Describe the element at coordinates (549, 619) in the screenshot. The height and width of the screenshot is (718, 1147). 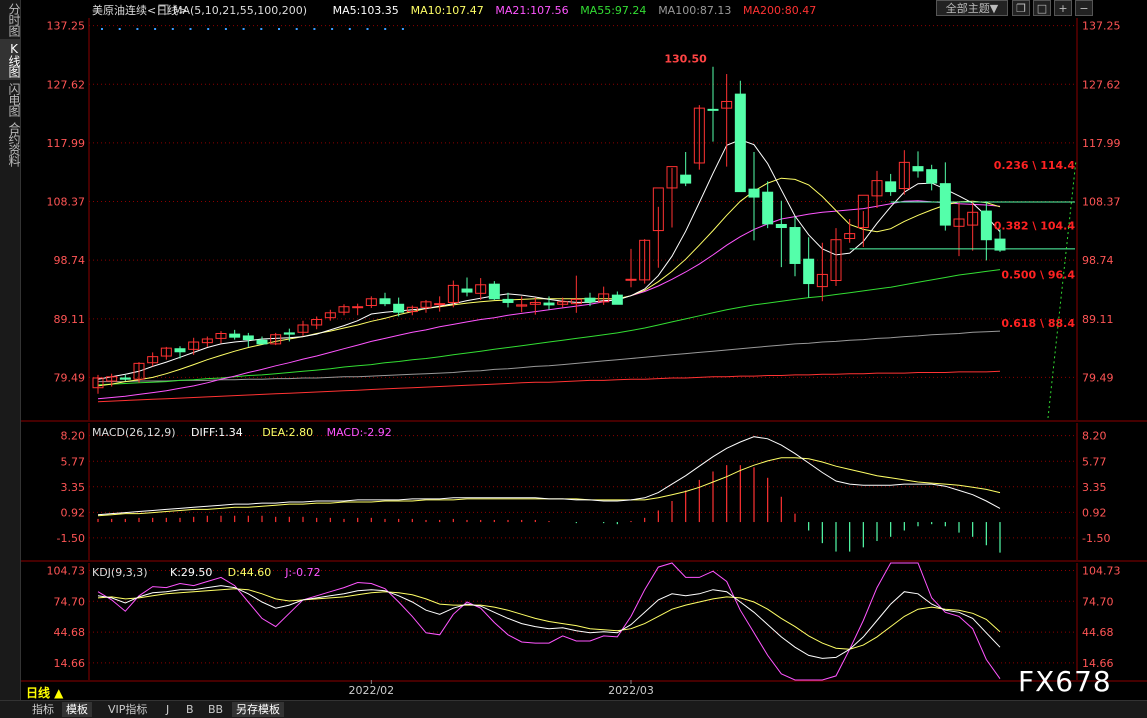
I see `kdj-d-line` at that location.